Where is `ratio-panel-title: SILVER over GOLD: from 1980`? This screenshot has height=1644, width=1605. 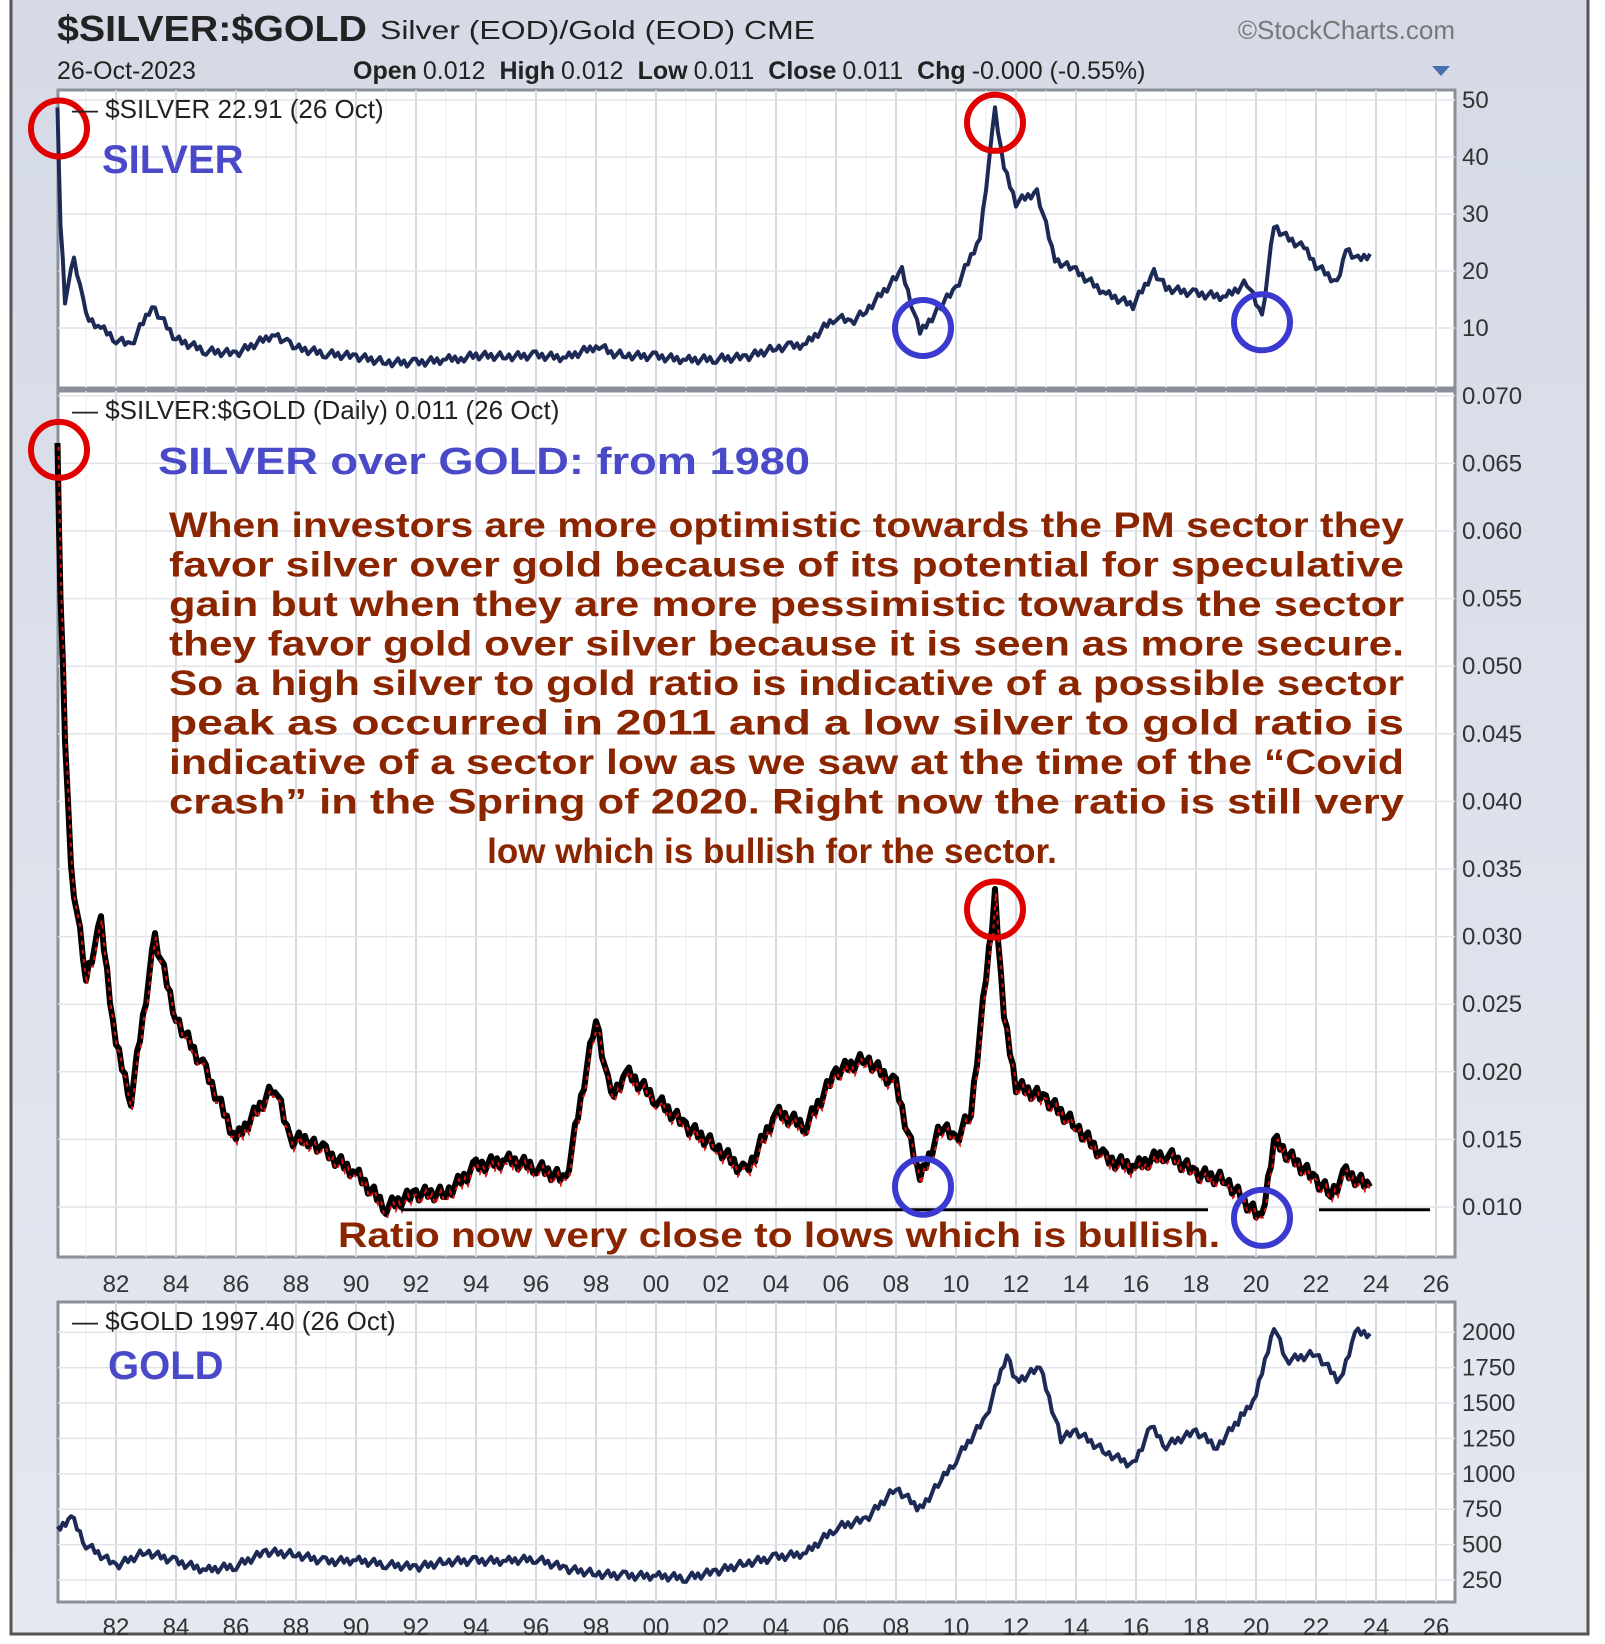
ratio-panel-title: SILVER over GOLD: from 1980 is located at coordinates (484, 462).